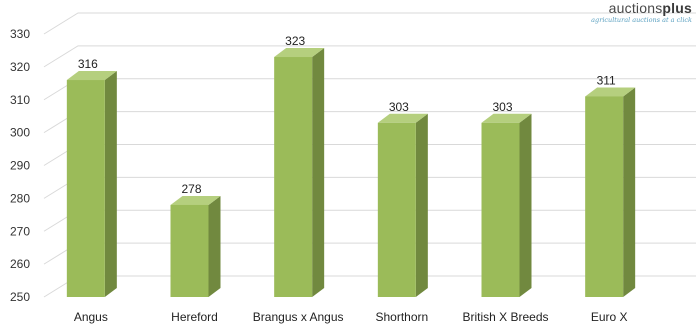 This screenshot has width=696, height=329. What do you see at coordinates (194, 317) in the screenshot?
I see `x-category-label: Hereford` at bounding box center [194, 317].